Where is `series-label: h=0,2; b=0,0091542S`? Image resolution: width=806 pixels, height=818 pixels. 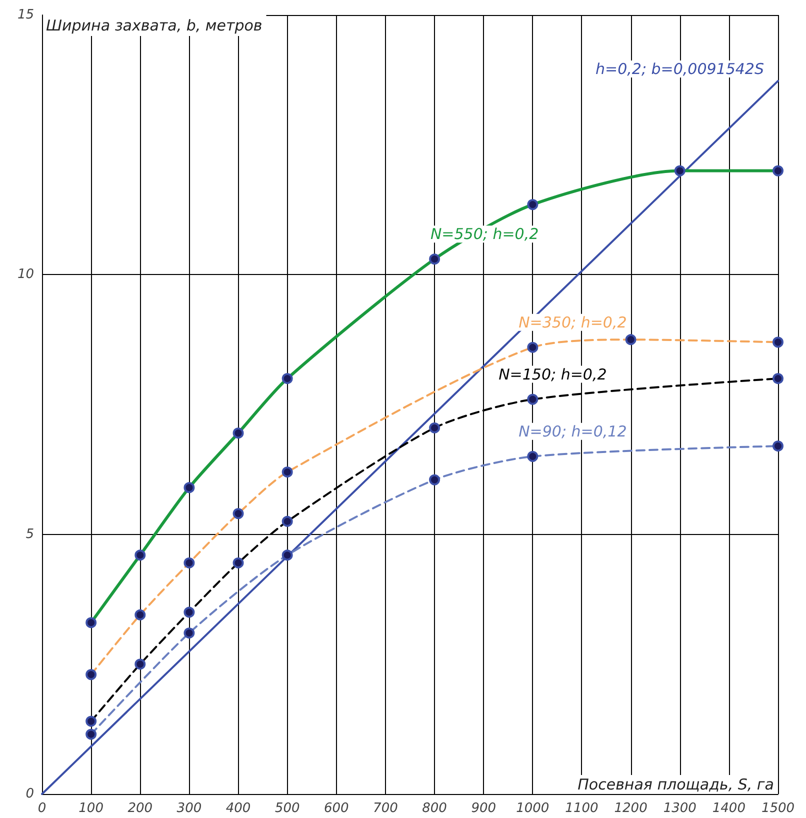 series-label: h=0,2; b=0,0091542S is located at coordinates (680, 69).